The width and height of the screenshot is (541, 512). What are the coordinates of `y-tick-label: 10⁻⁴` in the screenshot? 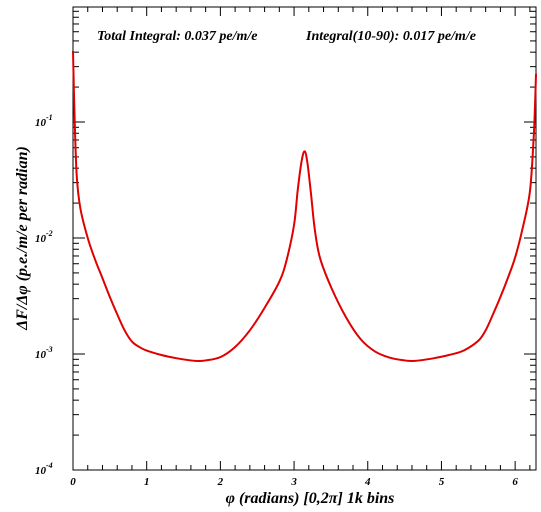 It's located at (44, 469).